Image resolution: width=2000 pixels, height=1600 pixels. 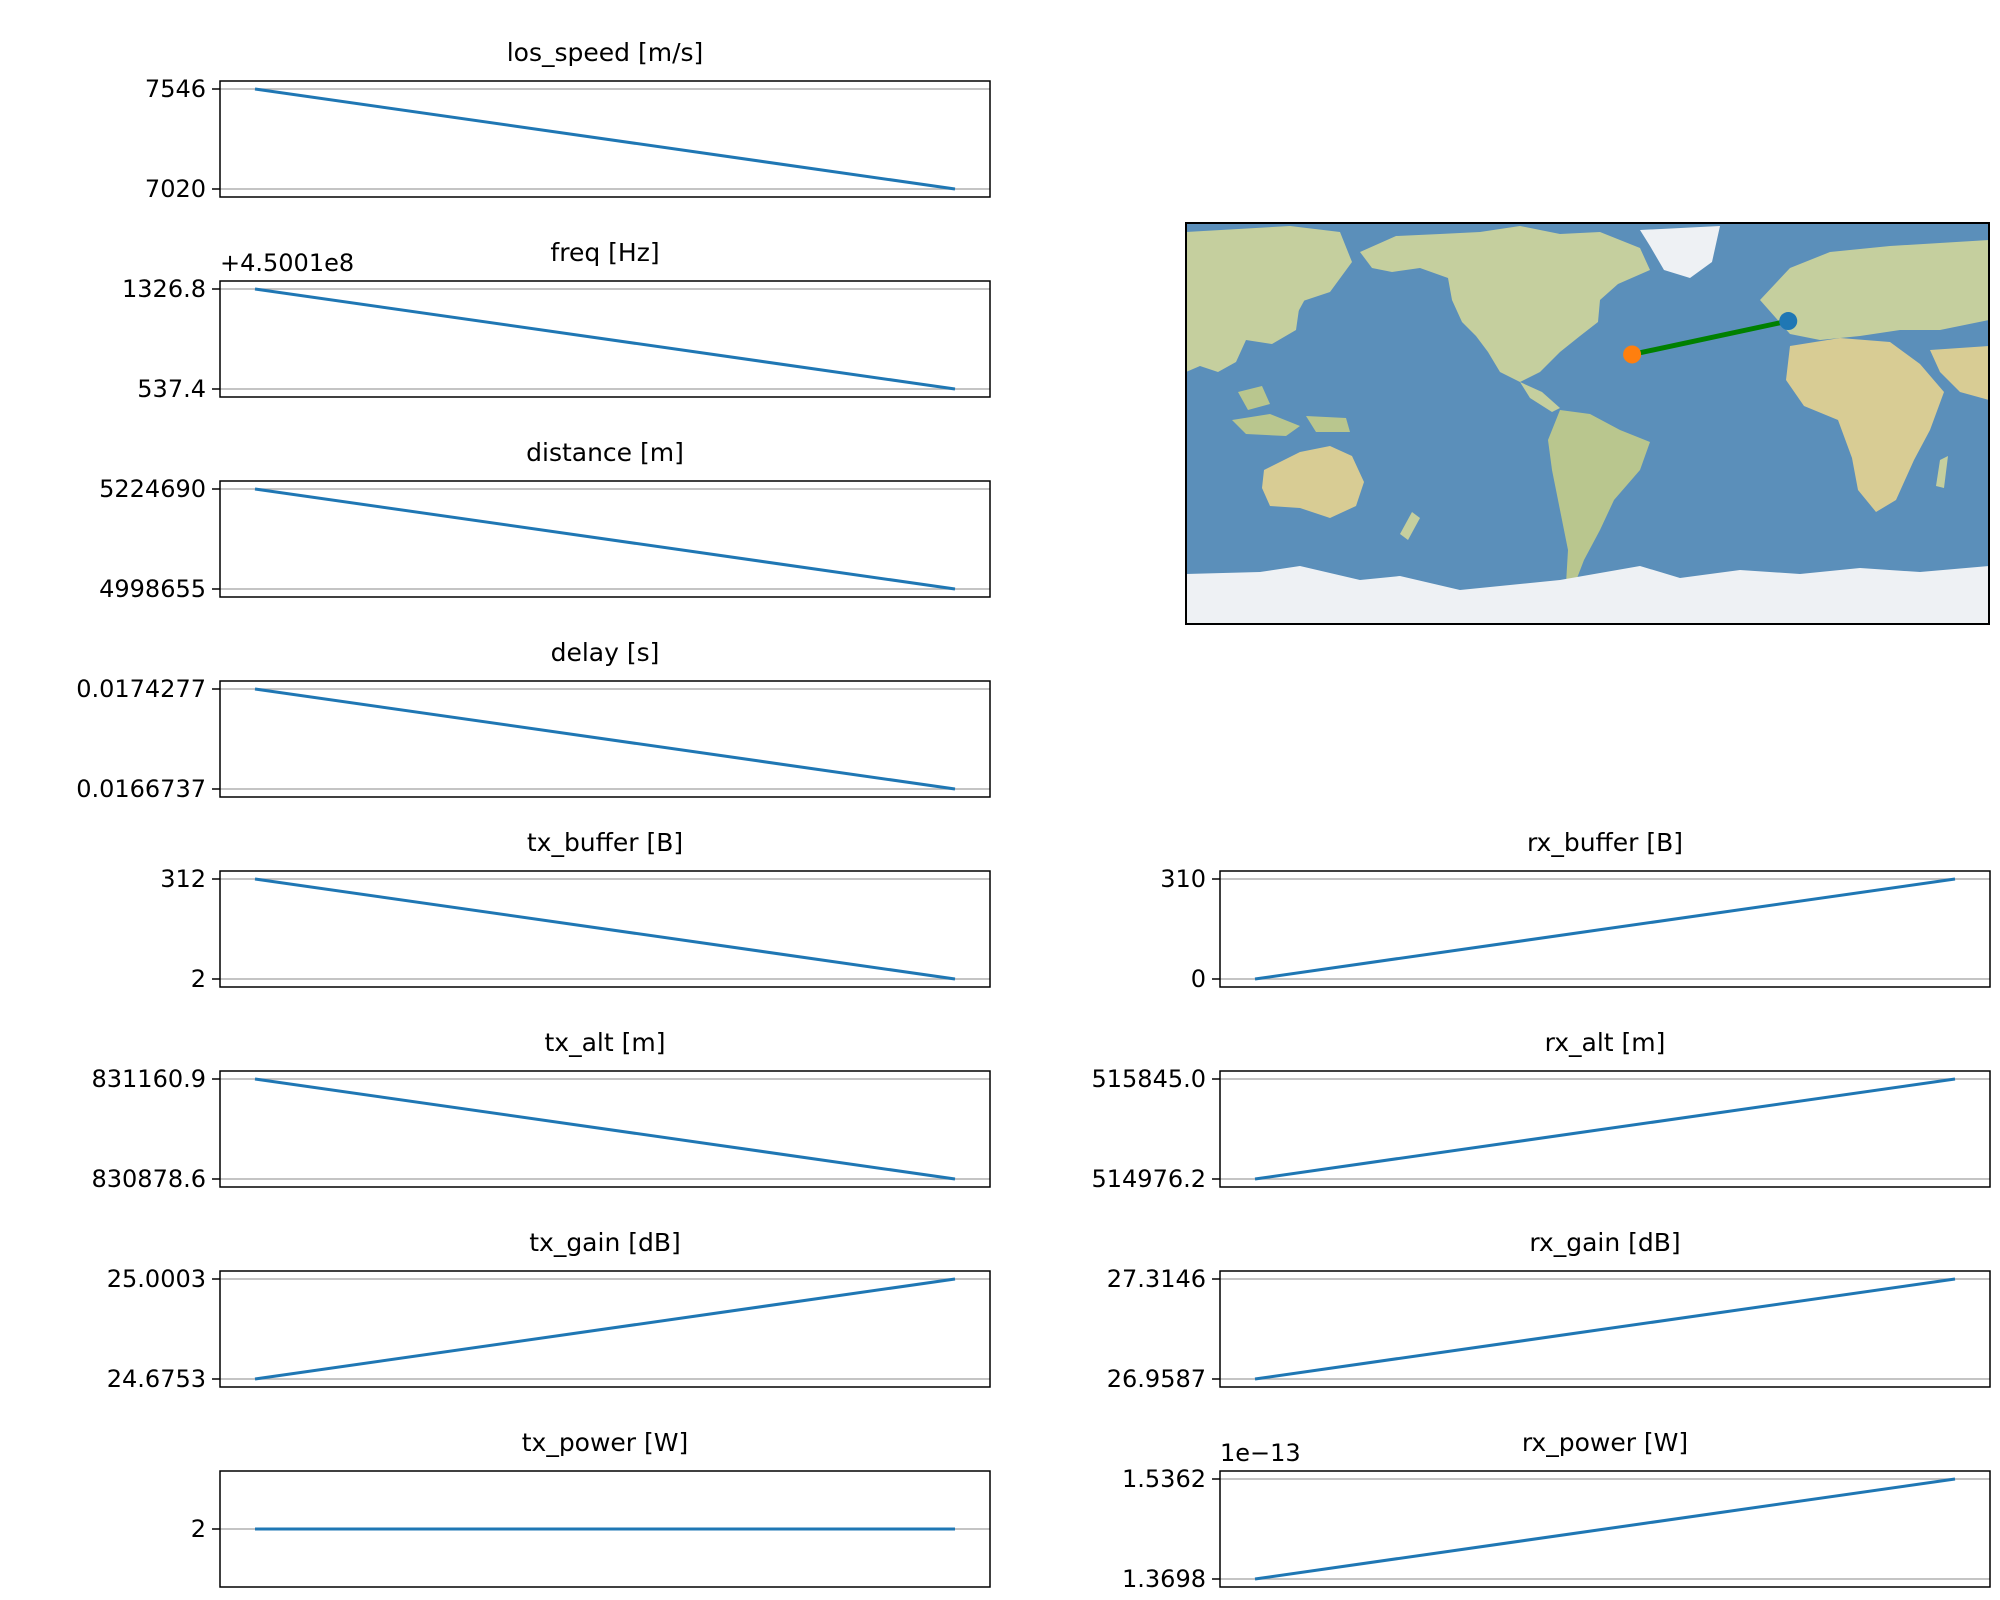 I want to click on map-frame, so click(x=1587, y=423).